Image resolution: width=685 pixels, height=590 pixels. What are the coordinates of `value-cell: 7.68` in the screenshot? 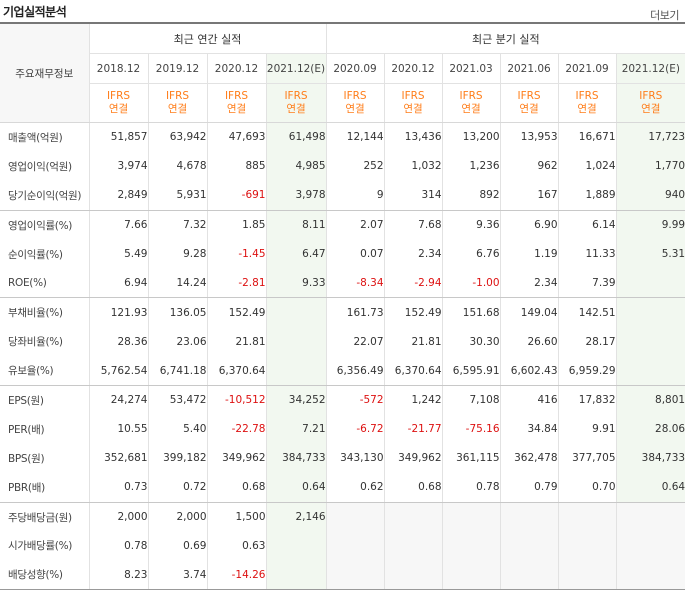 It's located at (413, 225).